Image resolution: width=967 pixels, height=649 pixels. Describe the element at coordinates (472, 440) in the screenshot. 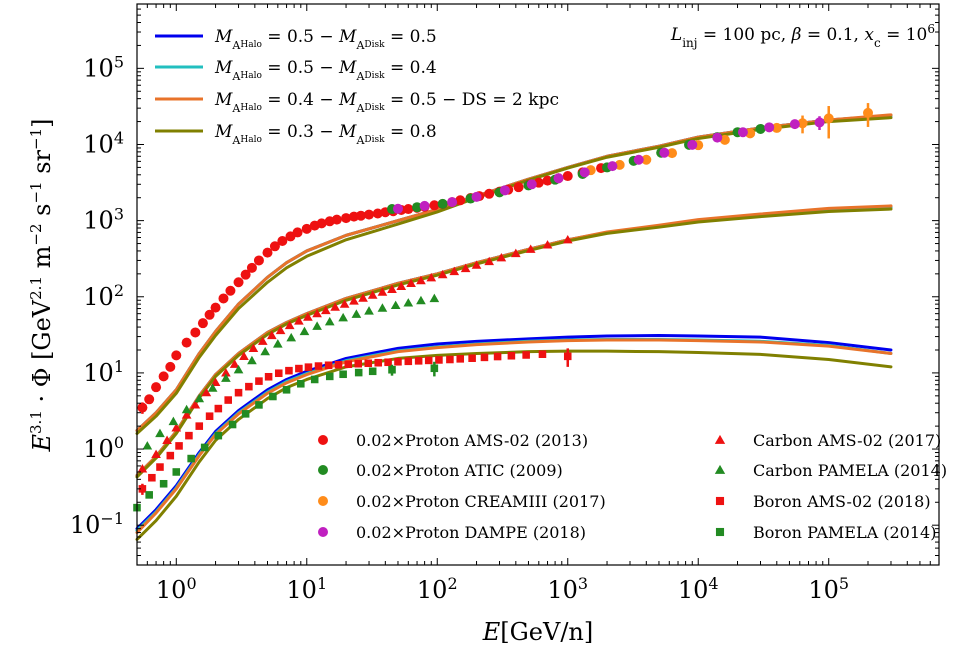

I see `legend-label: 0.02×Proton AMS-02 (2013)` at that location.